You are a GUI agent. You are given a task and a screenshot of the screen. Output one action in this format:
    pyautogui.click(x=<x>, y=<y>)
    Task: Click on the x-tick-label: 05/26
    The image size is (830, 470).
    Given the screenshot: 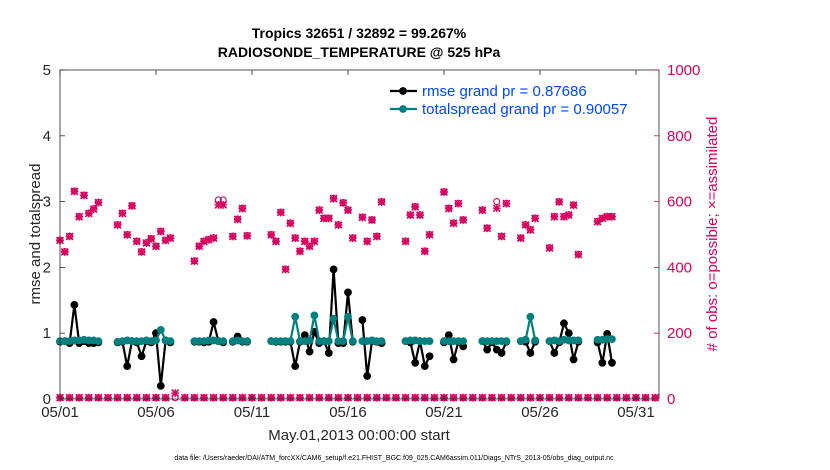 What is the action you would take?
    pyautogui.click(x=540, y=412)
    